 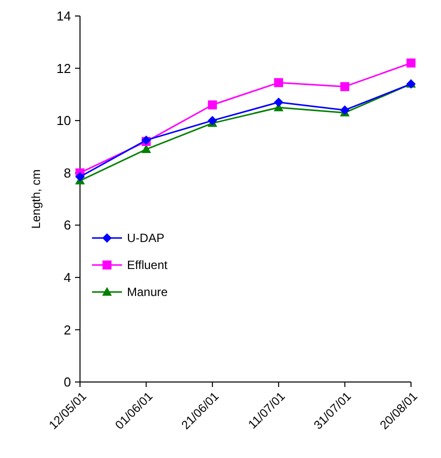 What do you see at coordinates (67, 225) in the screenshot?
I see `y-tick-label: 6` at bounding box center [67, 225].